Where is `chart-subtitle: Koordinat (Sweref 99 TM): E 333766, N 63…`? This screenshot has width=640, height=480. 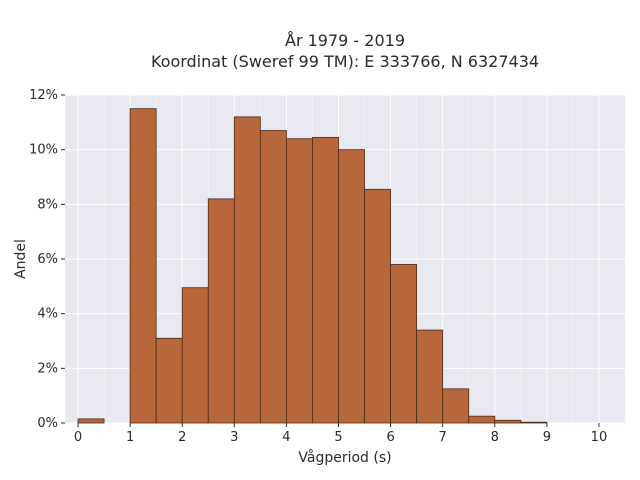
chart-subtitle: Koordinat (Sweref 99 TM): E 333766, N 63… is located at coordinates (345, 61).